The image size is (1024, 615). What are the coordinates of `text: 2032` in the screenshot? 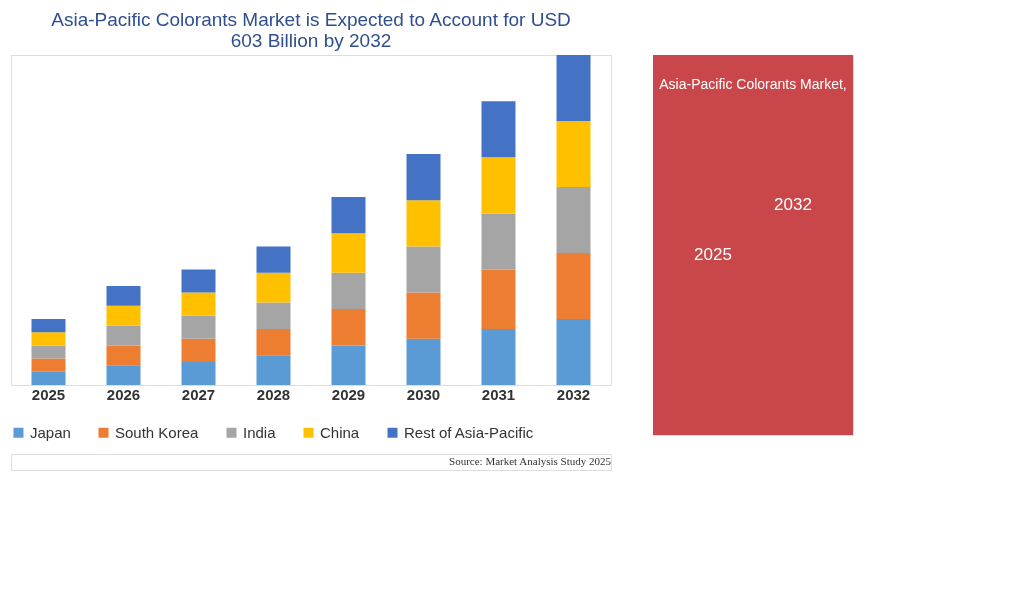 It's located at (793, 204).